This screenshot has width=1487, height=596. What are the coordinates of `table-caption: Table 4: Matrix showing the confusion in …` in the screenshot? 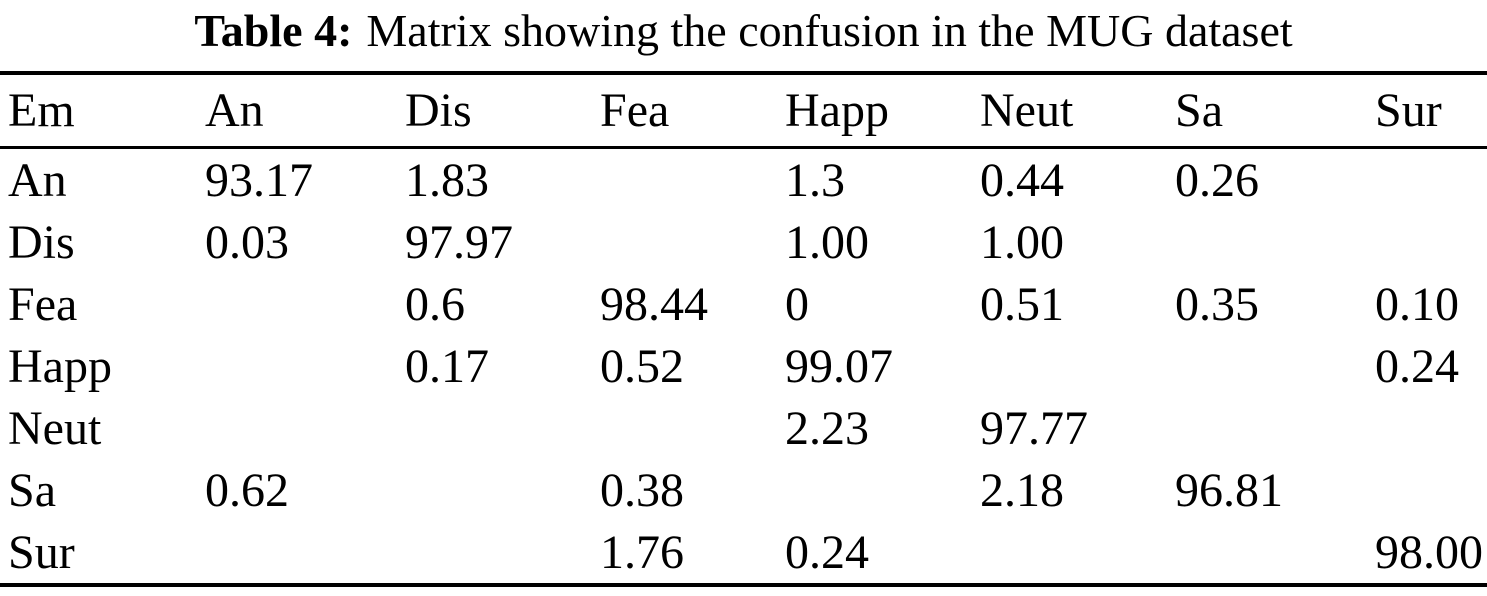 It's located at (743, 30).